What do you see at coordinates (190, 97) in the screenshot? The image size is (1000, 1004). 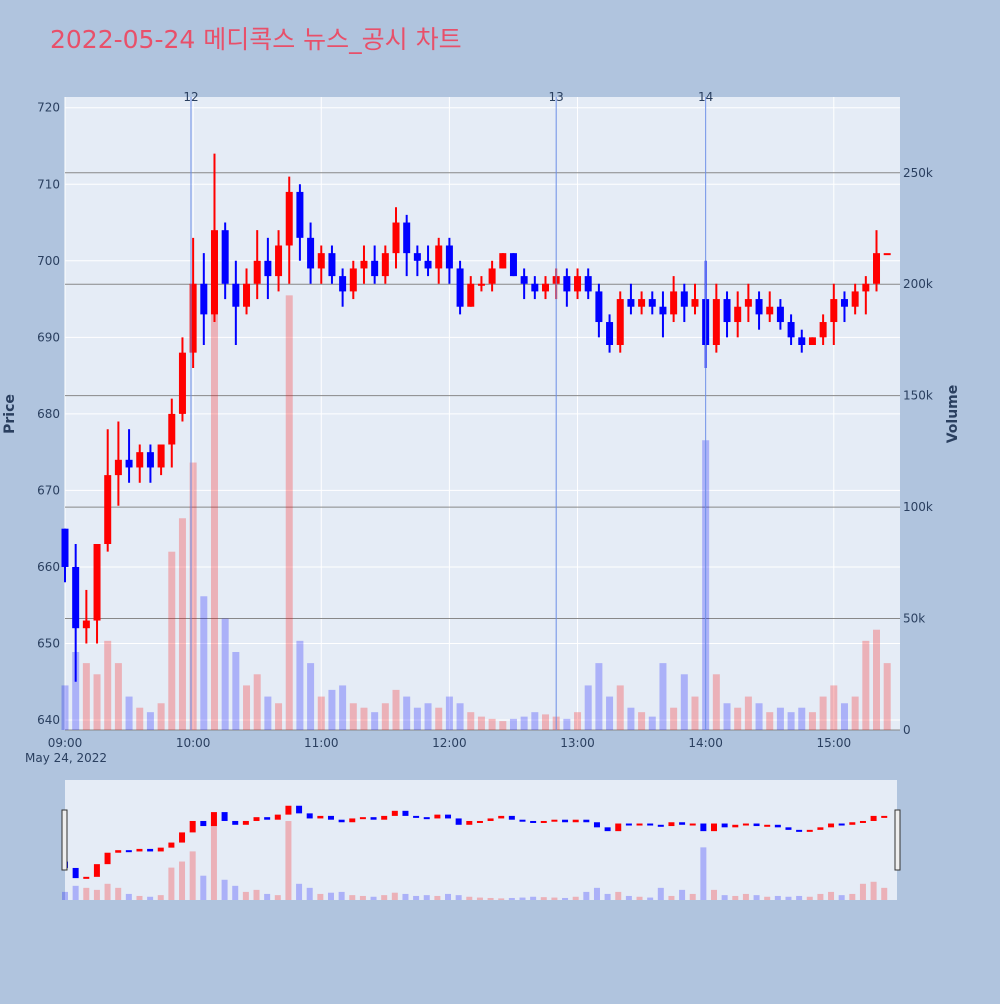 I see `news-label: 12` at bounding box center [190, 97].